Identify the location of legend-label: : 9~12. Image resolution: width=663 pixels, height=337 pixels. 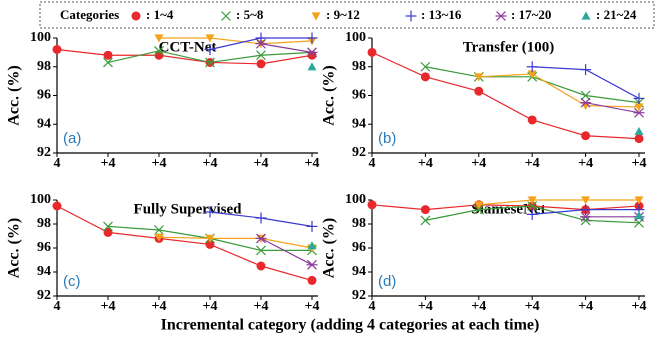
(343, 14).